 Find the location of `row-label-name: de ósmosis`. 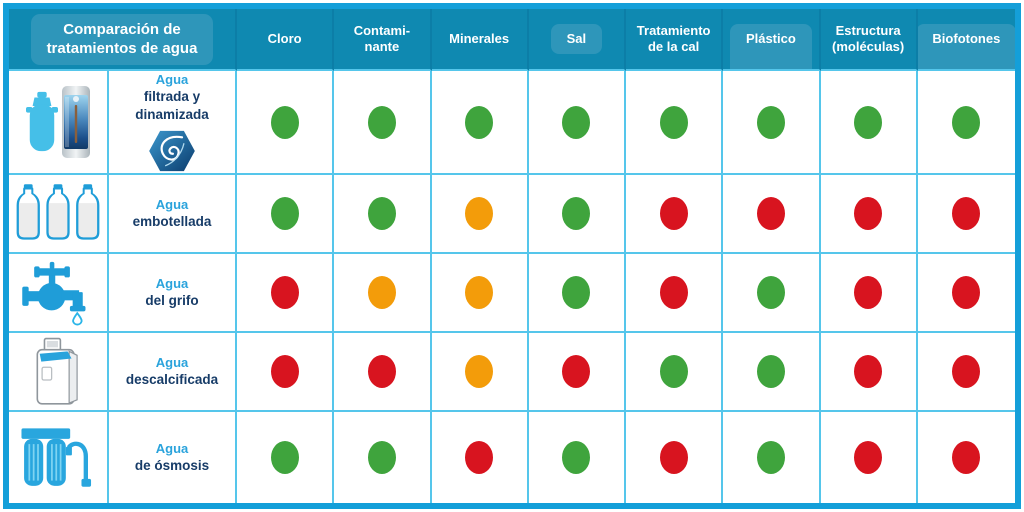

row-label-name: de ósmosis is located at coordinates (172, 465).